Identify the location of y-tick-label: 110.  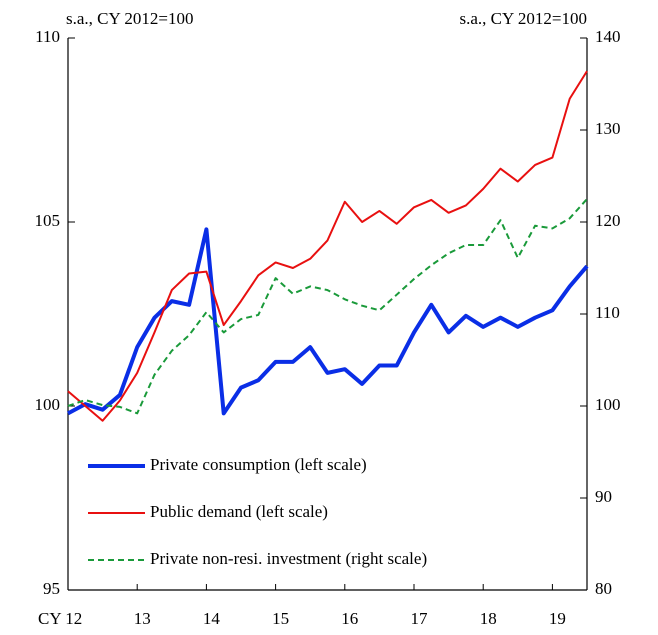
(47, 36).